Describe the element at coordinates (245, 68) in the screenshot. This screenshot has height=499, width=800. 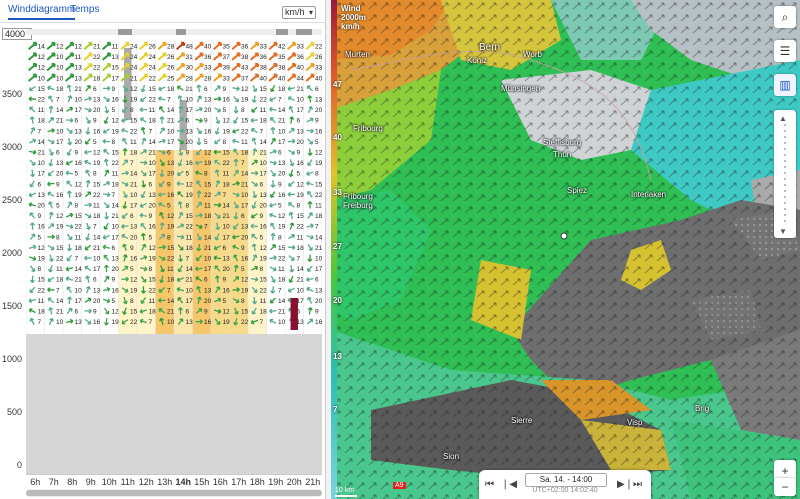
I see `wind-speed-label: 43` at that location.